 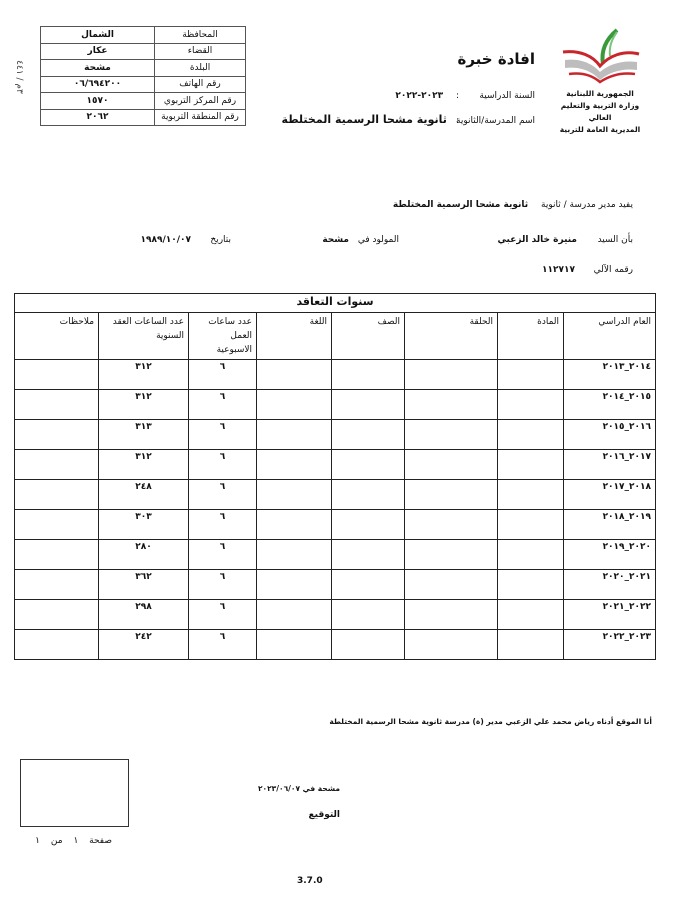 I want to click on date-label: بتاريخ, so click(x=220, y=240).